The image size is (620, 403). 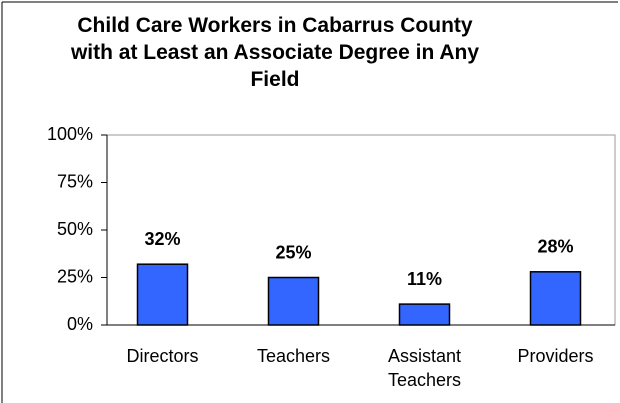 What do you see at coordinates (162, 356) in the screenshot?
I see `x-tick-label: Directors` at bounding box center [162, 356].